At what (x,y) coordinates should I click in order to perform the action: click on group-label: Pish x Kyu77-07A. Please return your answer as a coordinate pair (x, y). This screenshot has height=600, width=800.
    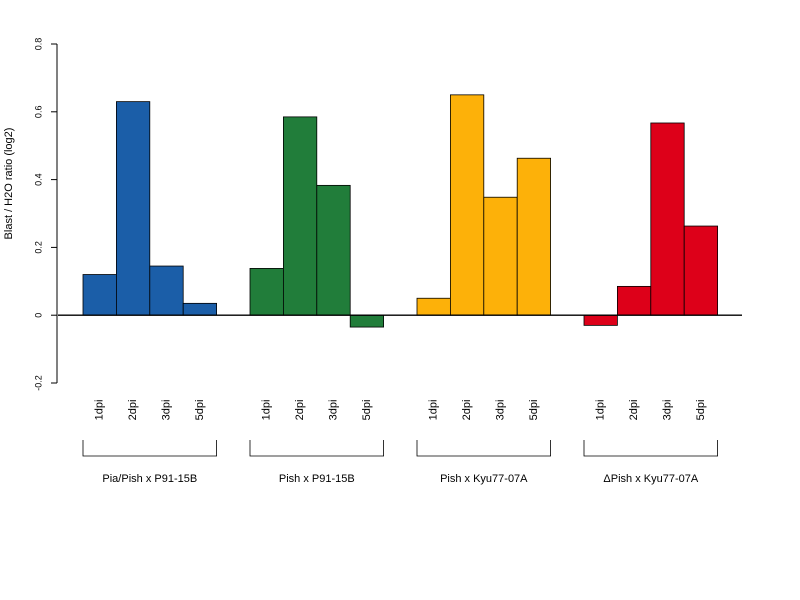
    Looking at the image, I should click on (484, 479).